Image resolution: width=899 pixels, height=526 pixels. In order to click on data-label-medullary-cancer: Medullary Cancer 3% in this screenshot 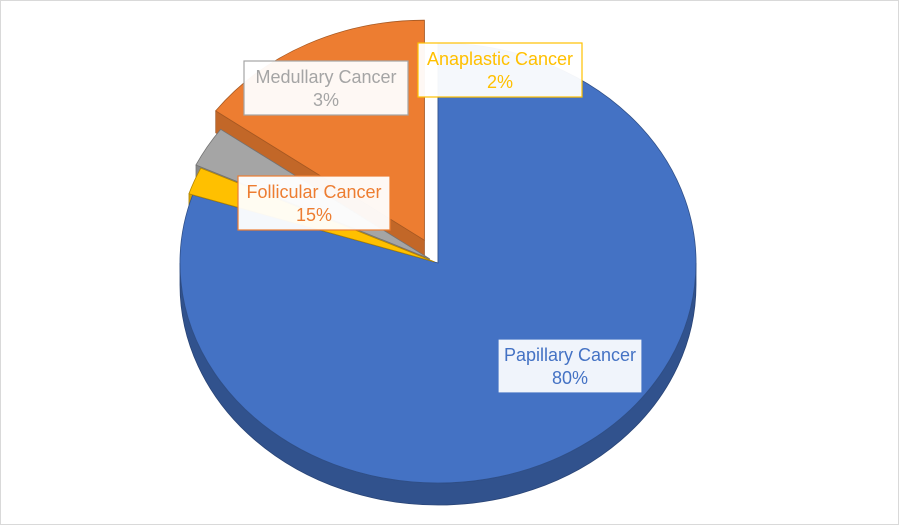, I will do `click(326, 88)`.